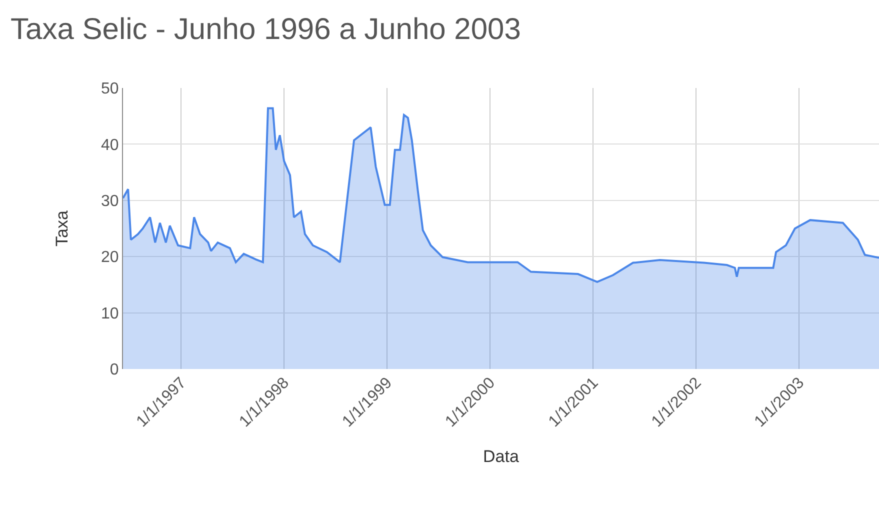  Describe the element at coordinates (265, 29) in the screenshot. I see `chart-title: Taxa Selic - Junho 1996 a Junho 2003` at that location.